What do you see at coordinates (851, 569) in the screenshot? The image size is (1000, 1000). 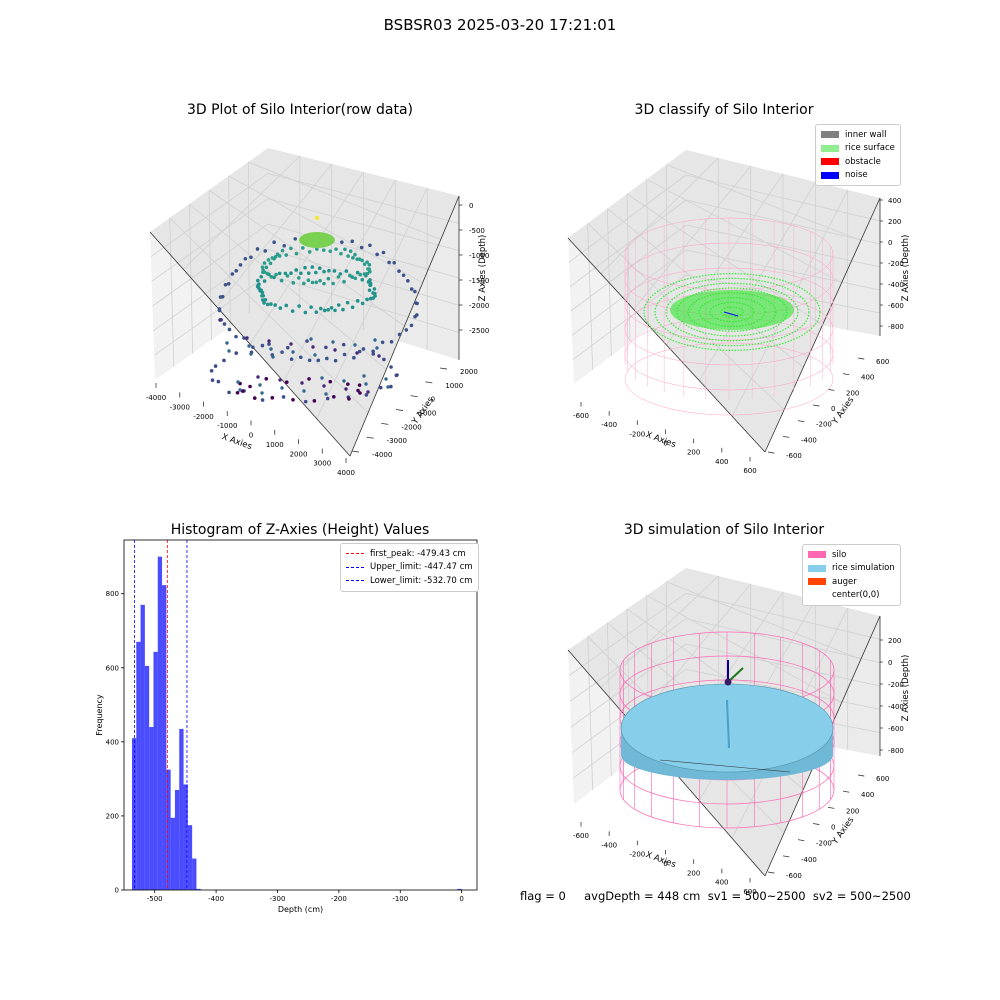 I see `legend-item-rice-simulation: rice simulation` at bounding box center [851, 569].